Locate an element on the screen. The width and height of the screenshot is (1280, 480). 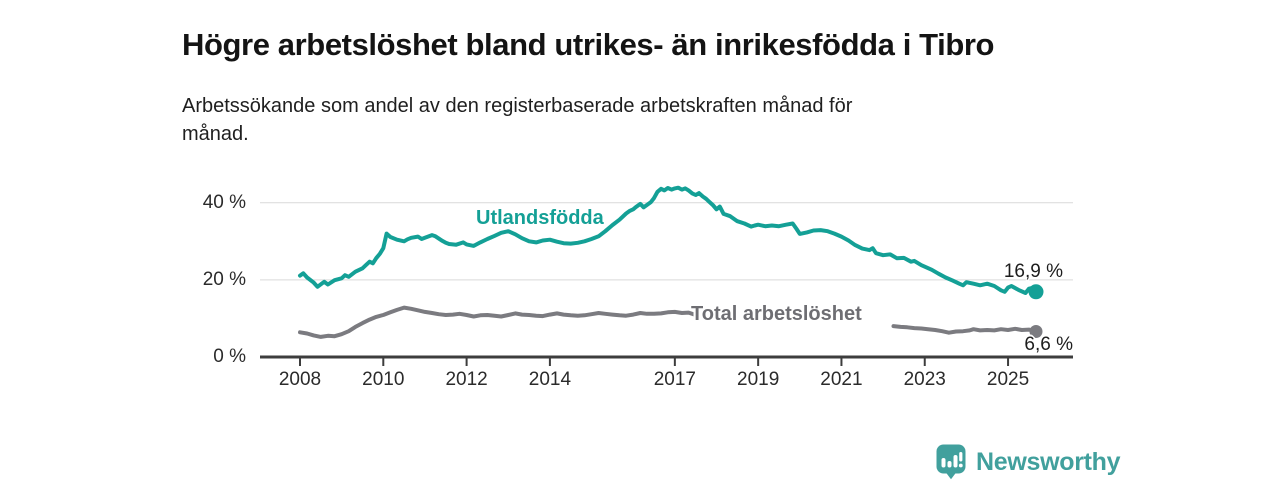
end-dot-utlandsfodda is located at coordinates (1036, 292).